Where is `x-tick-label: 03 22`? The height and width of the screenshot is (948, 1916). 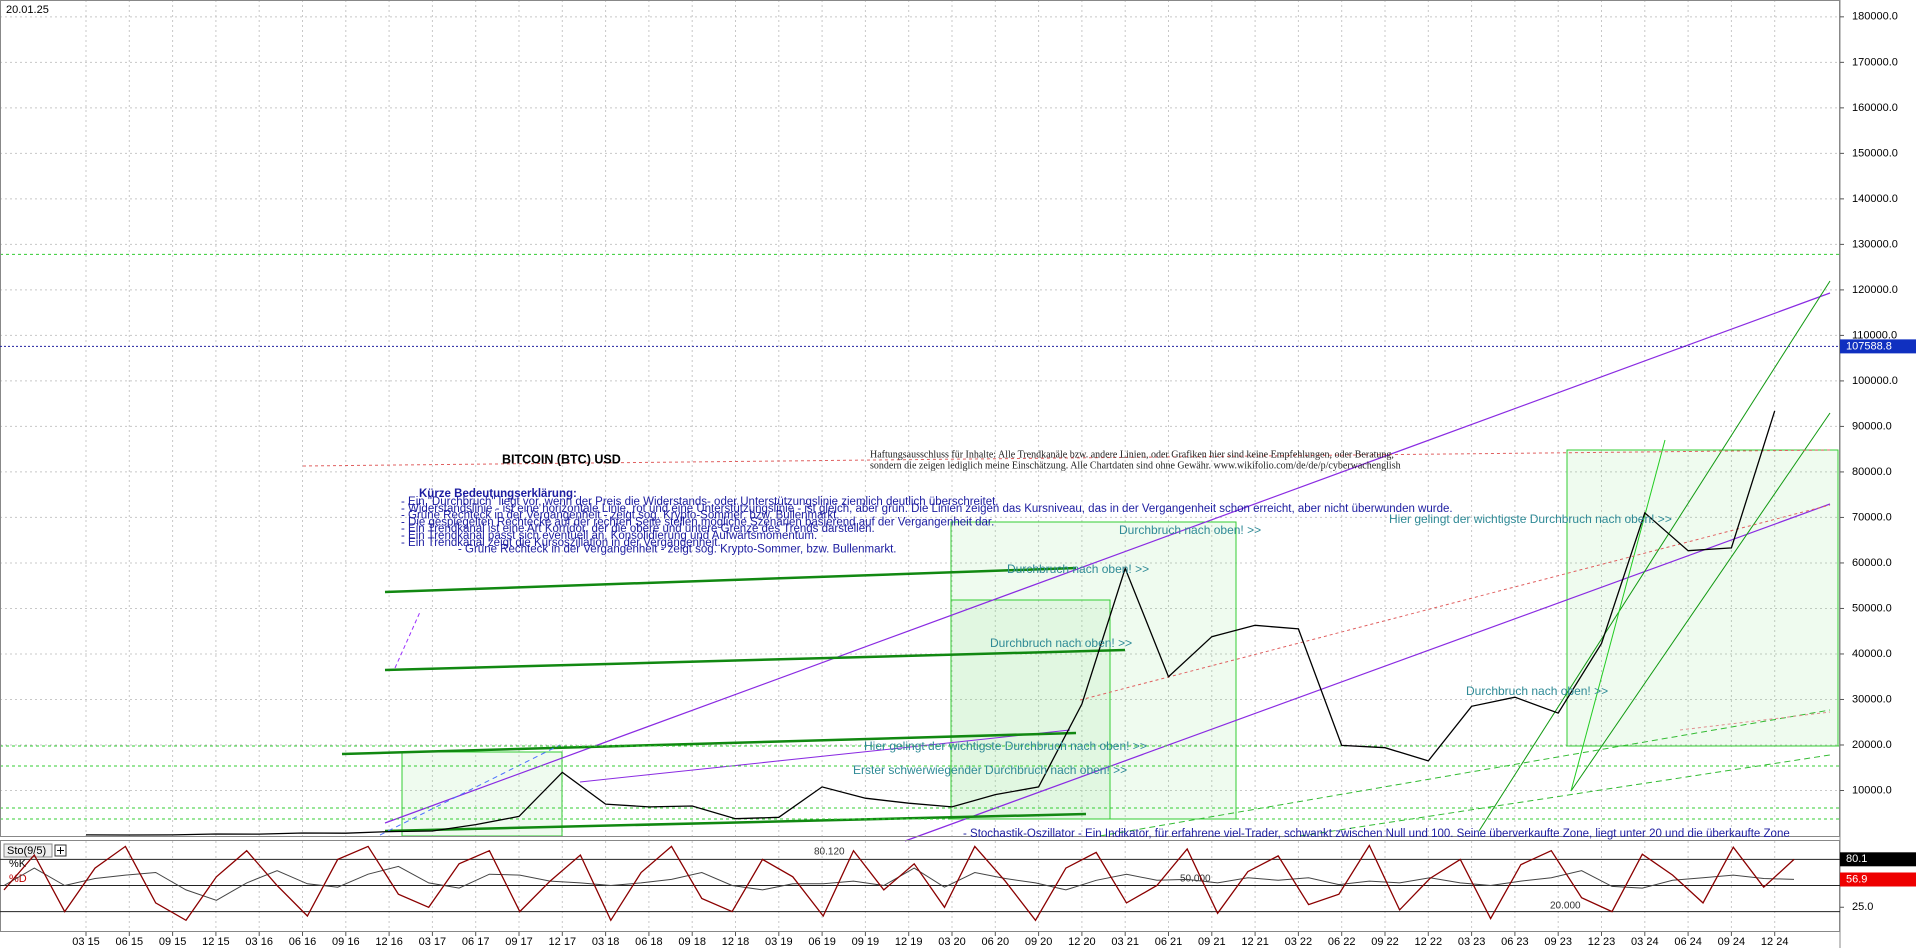 x-tick-label: 03 22 is located at coordinates (1299, 942).